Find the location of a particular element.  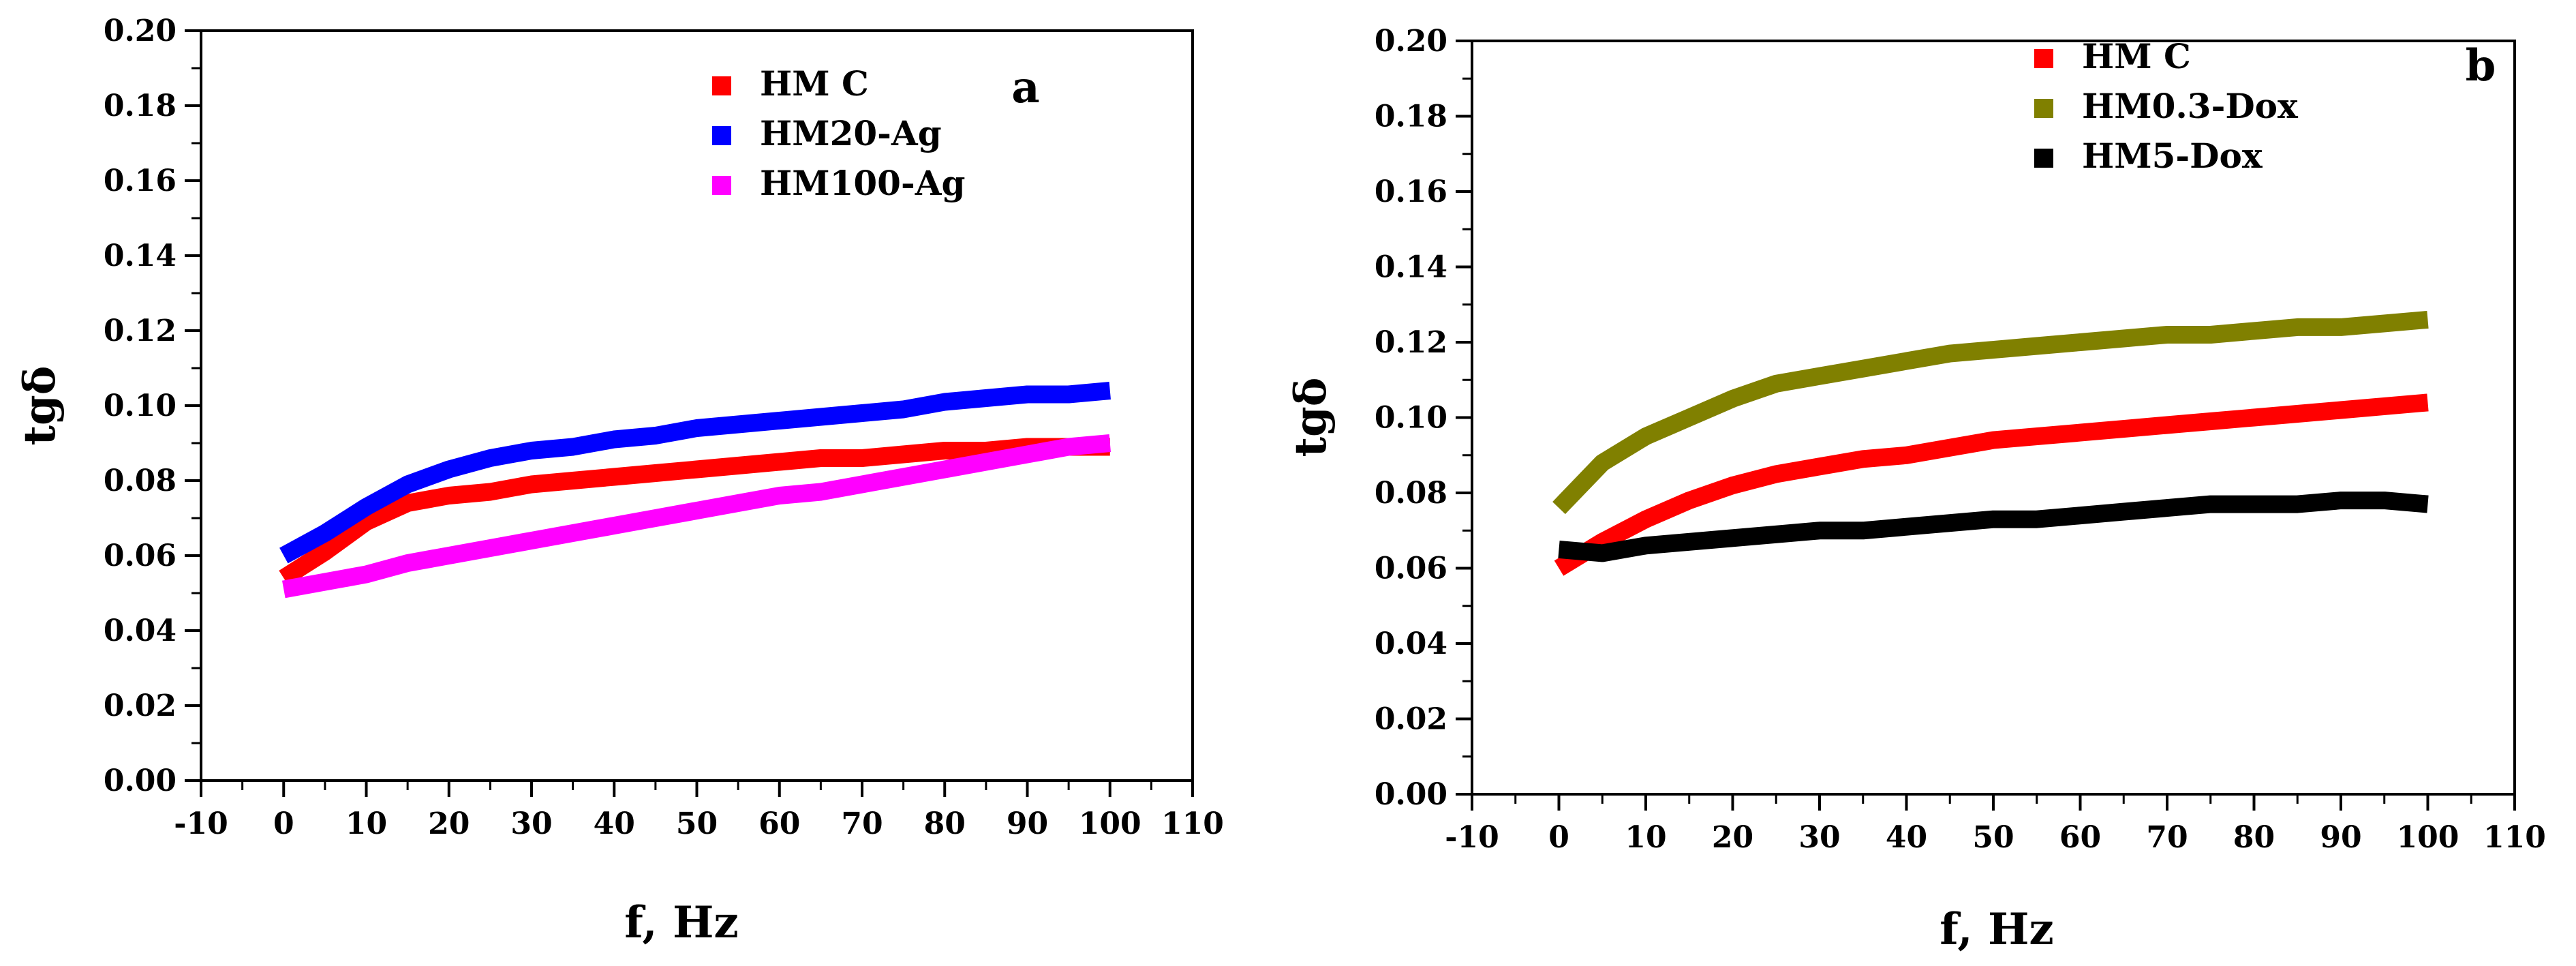

series-line-hm100-ag is located at coordinates (696, 516).